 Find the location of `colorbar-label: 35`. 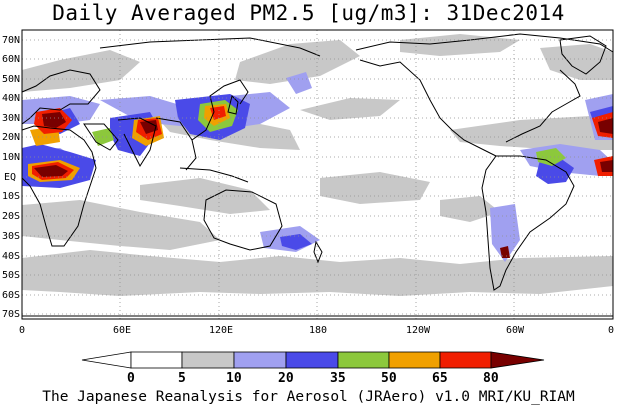

colorbar-label: 35 is located at coordinates (338, 378).